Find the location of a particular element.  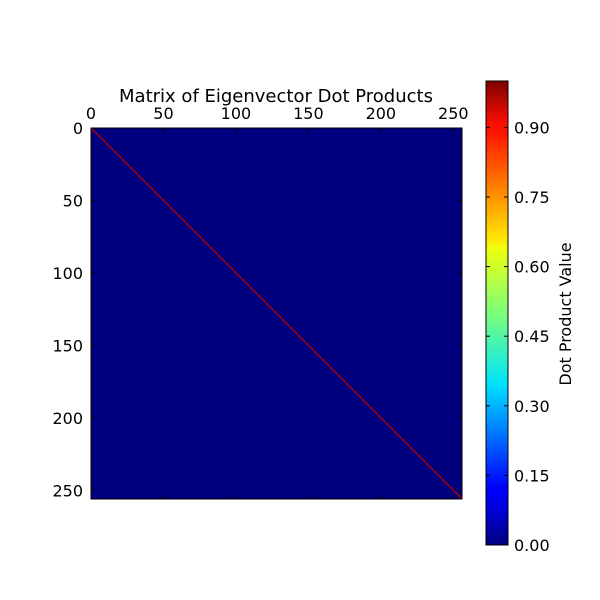

x-tick-label: 100 is located at coordinates (236, 113).